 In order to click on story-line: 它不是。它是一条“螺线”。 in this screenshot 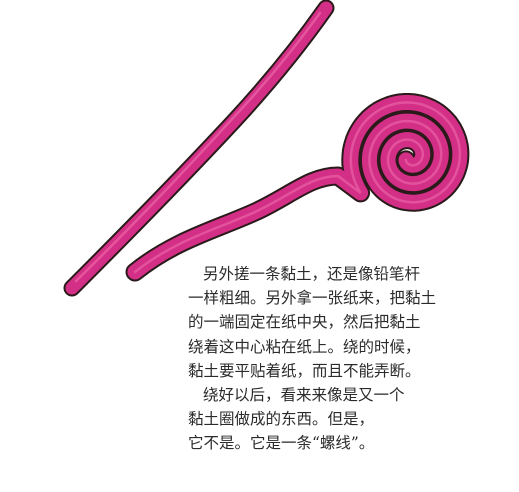, I will do `click(281, 443)`.